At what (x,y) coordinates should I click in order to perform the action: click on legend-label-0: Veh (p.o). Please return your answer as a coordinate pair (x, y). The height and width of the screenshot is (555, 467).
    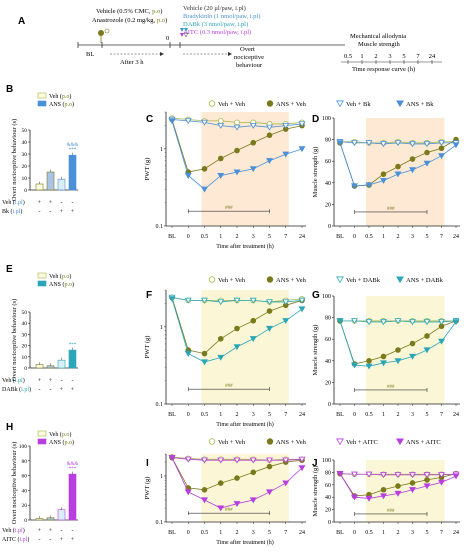
    Looking at the image, I should click on (60, 434).